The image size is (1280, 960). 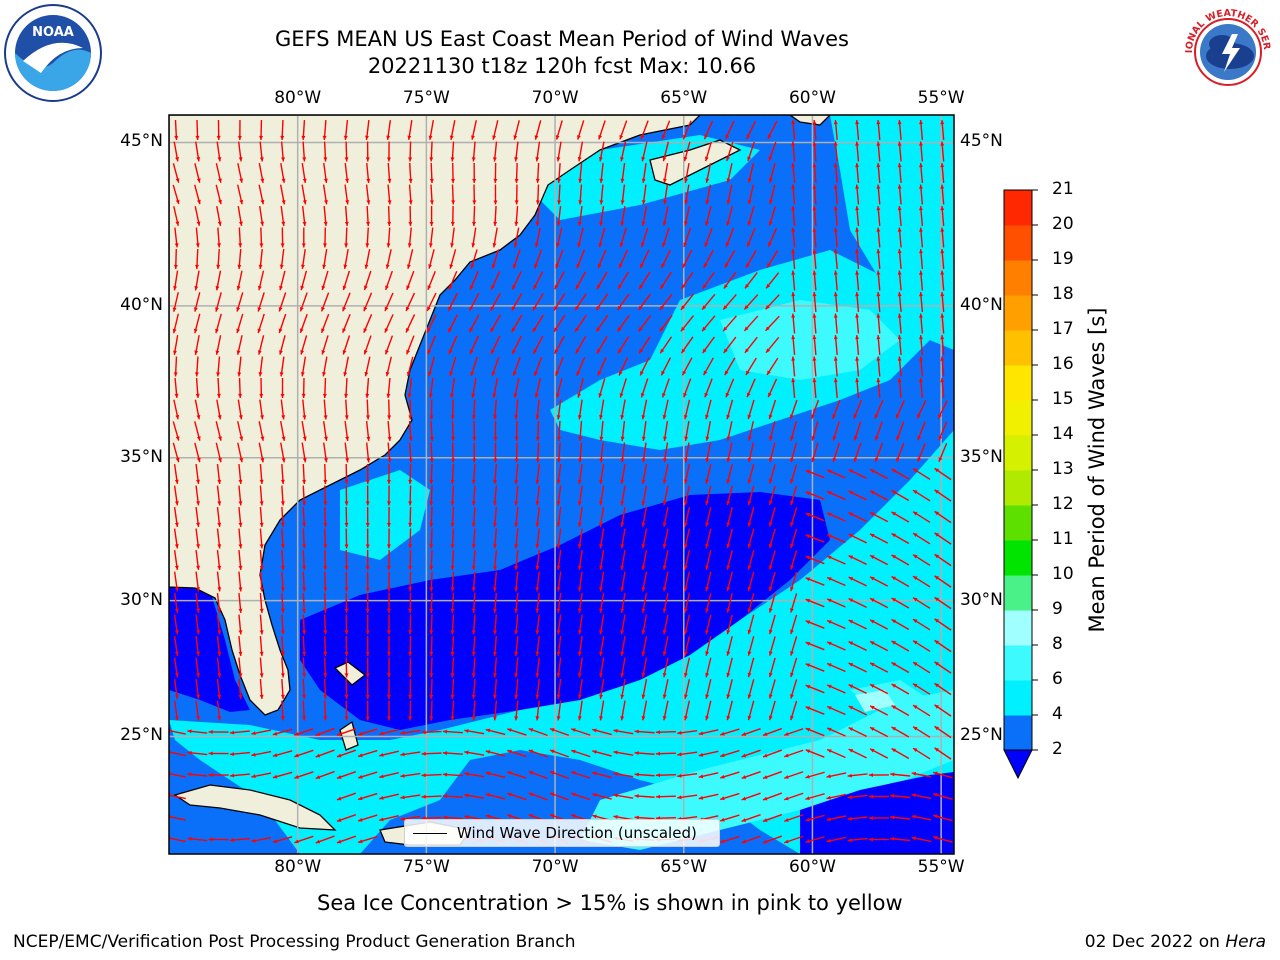 What do you see at coordinates (1063, 224) in the screenshot?
I see `colorbar-tick-label: 20` at bounding box center [1063, 224].